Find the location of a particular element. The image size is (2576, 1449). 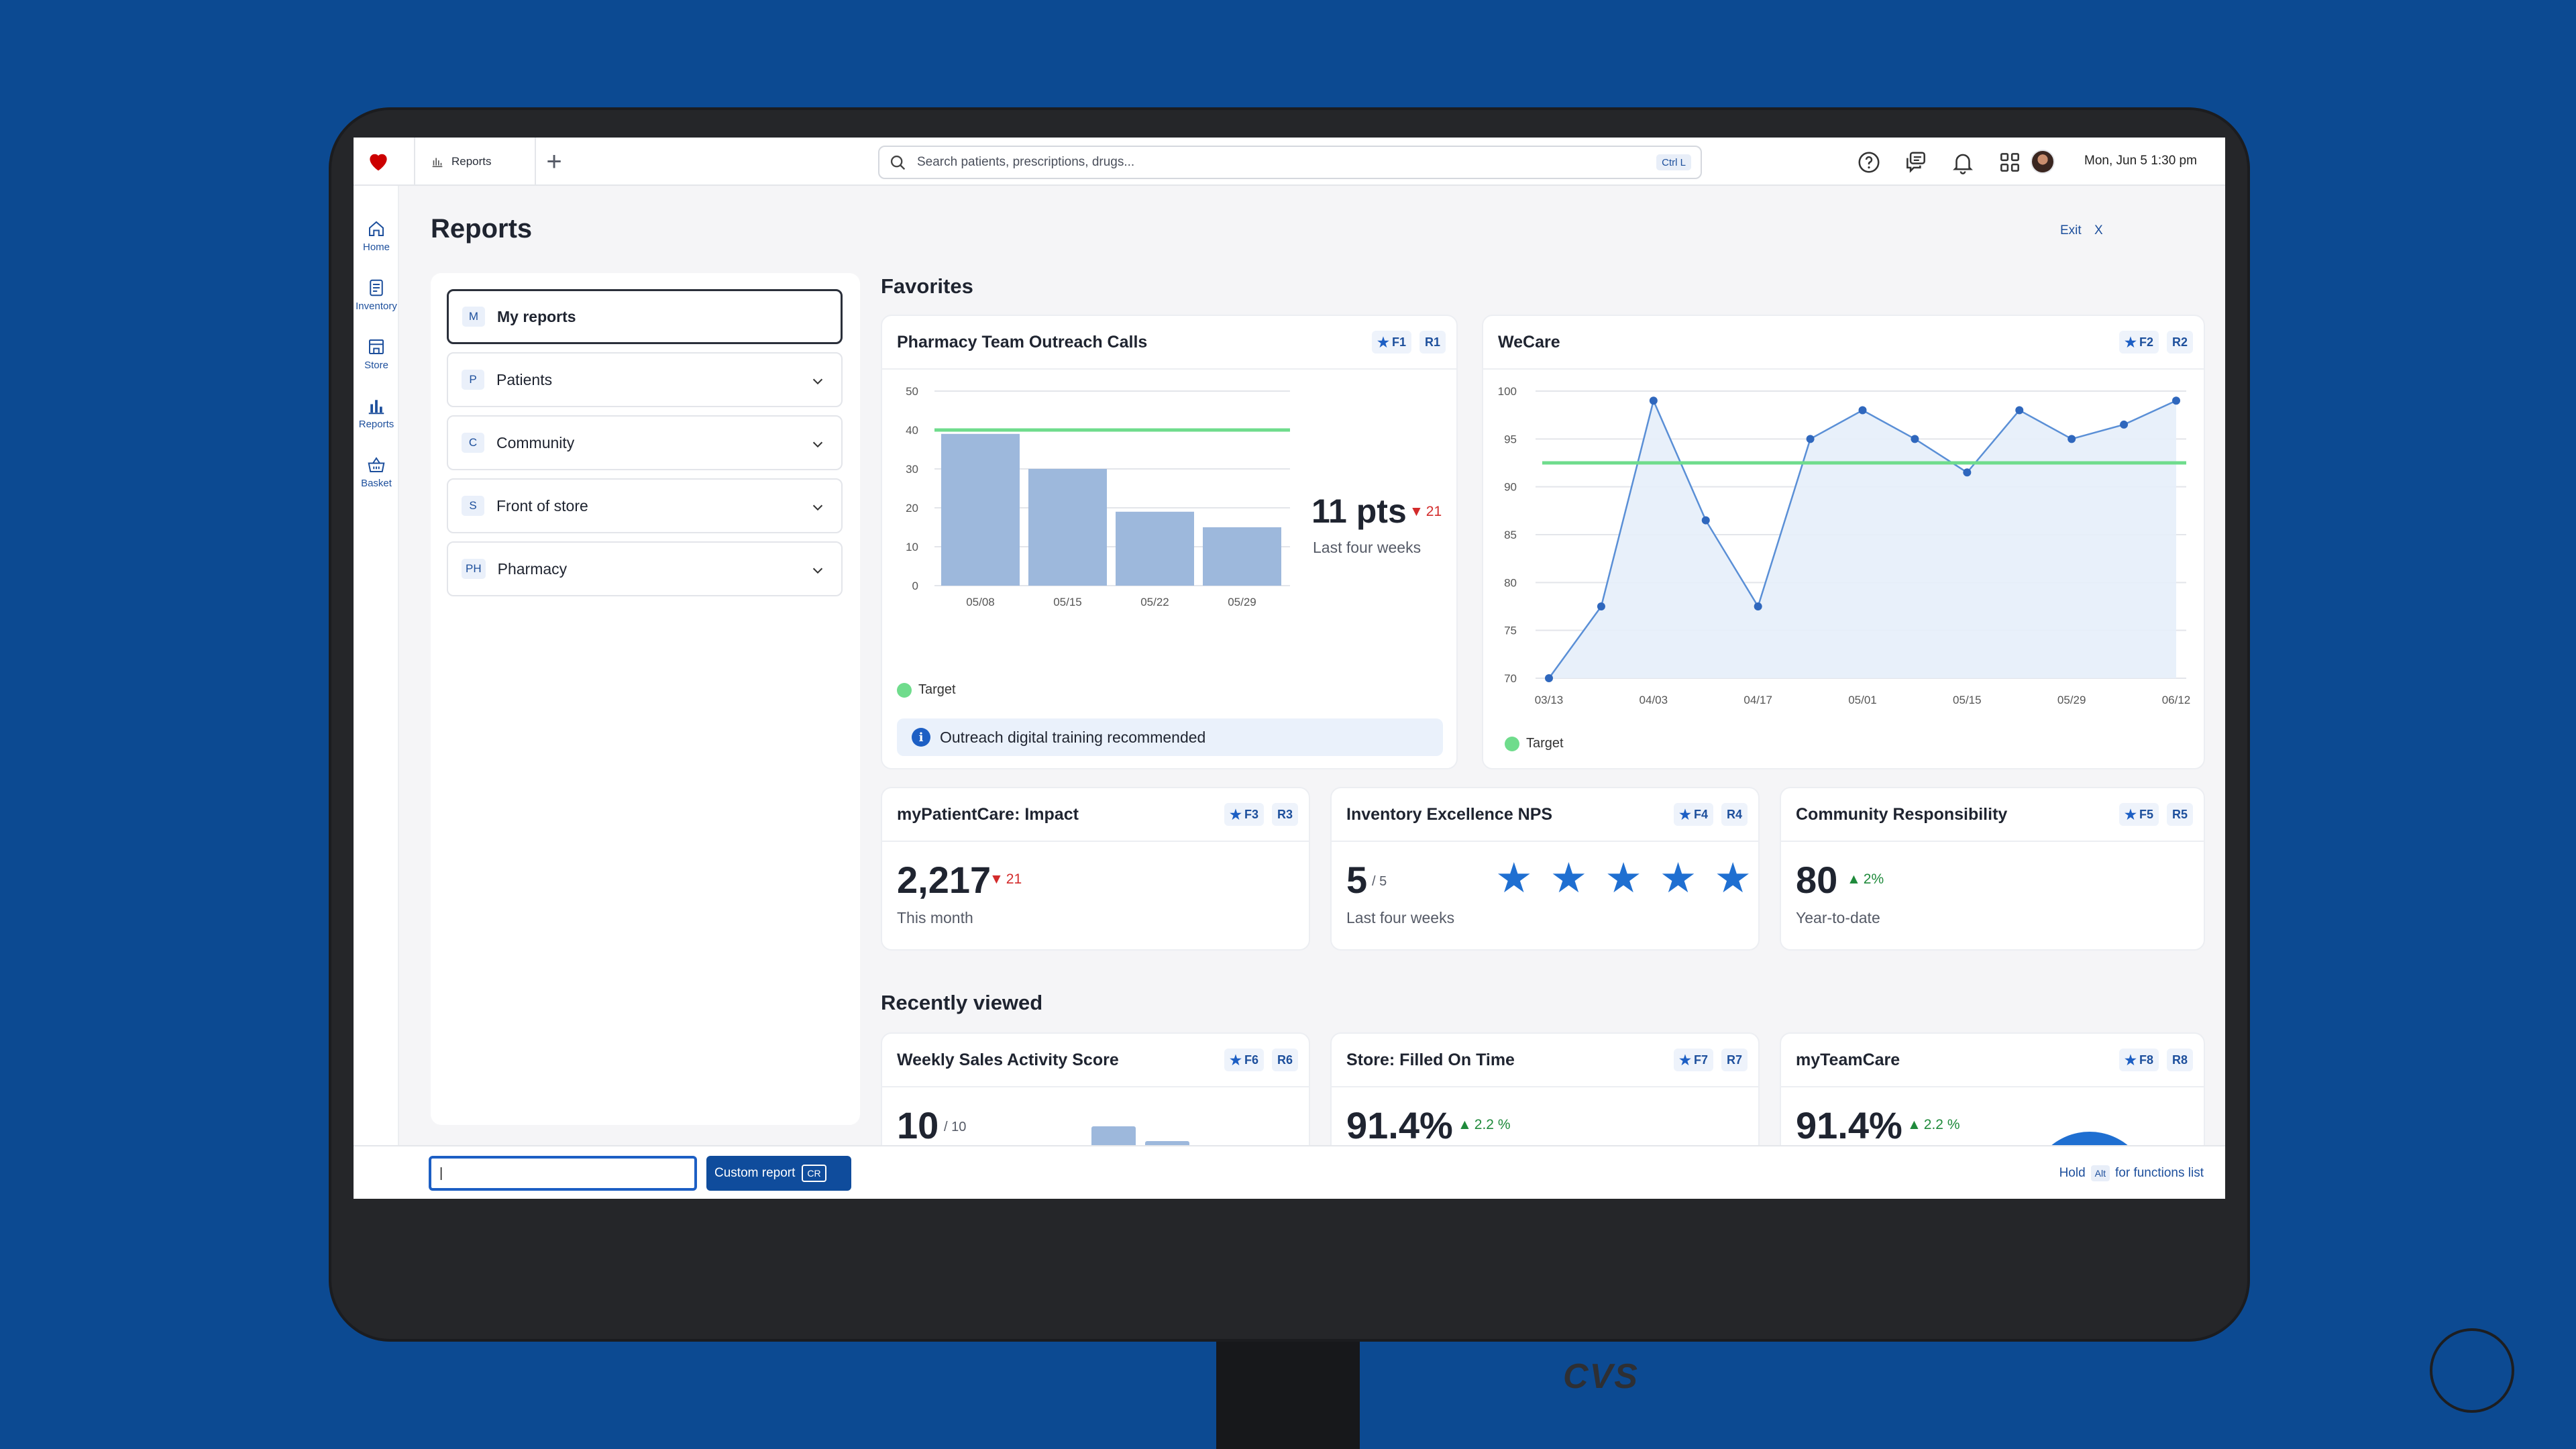

heart-logo-icon is located at coordinates (378, 161).